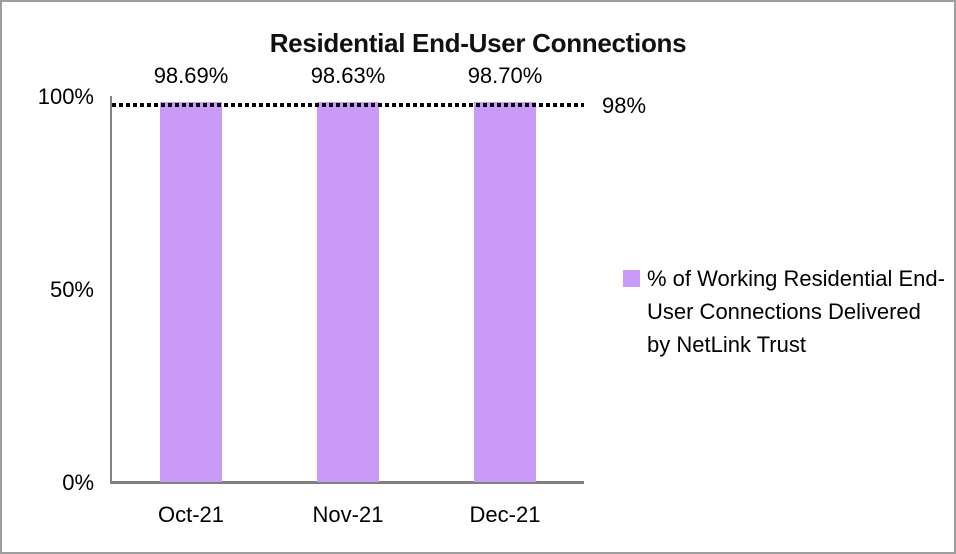  I want to click on legend-swatch-icon, so click(631, 278).